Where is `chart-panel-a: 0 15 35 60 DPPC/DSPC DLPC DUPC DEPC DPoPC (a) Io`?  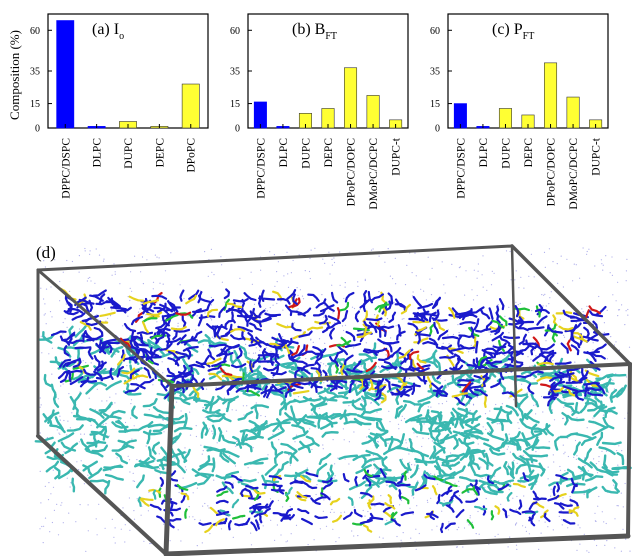 chart-panel-a: 0 15 35 60 DPPC/DSPC DLPC DUPC DEPC DPoPC (a) Io is located at coordinates (119, 106).